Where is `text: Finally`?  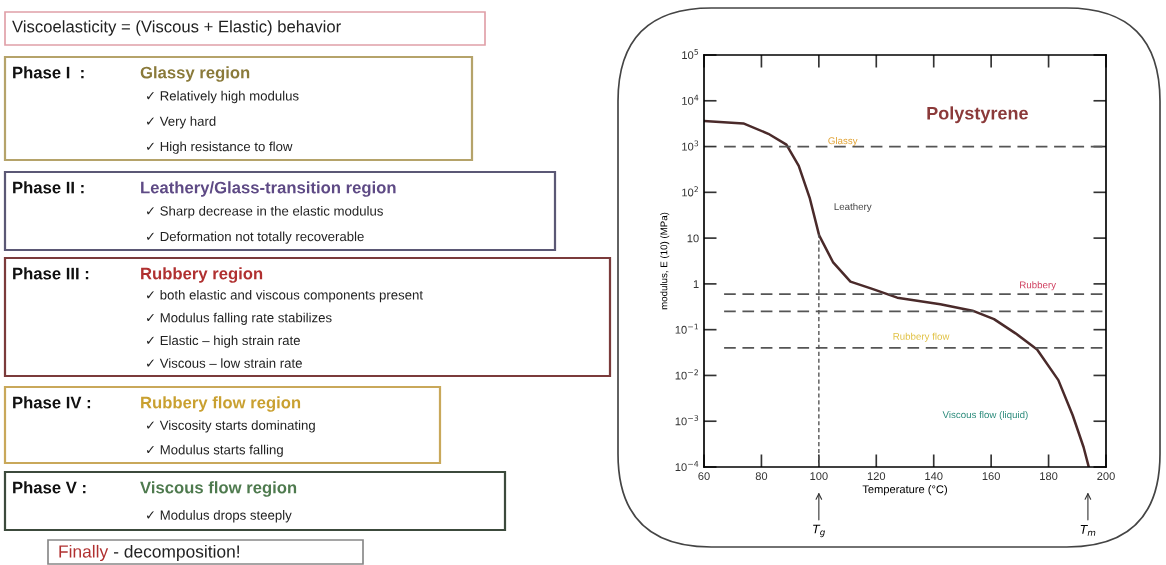
text: Finally is located at coordinates (84, 553).